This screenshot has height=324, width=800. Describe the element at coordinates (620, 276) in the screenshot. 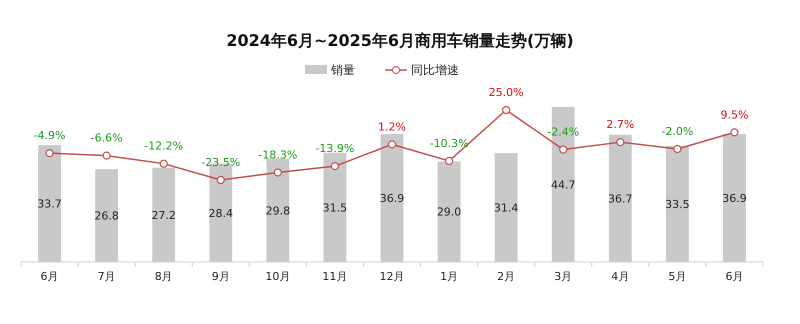

I see `x-tick-label: 4月` at that location.